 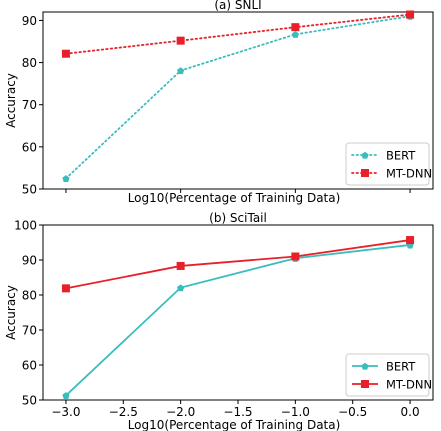 I want to click on x-tick-label: −2.0, so click(x=180, y=412).